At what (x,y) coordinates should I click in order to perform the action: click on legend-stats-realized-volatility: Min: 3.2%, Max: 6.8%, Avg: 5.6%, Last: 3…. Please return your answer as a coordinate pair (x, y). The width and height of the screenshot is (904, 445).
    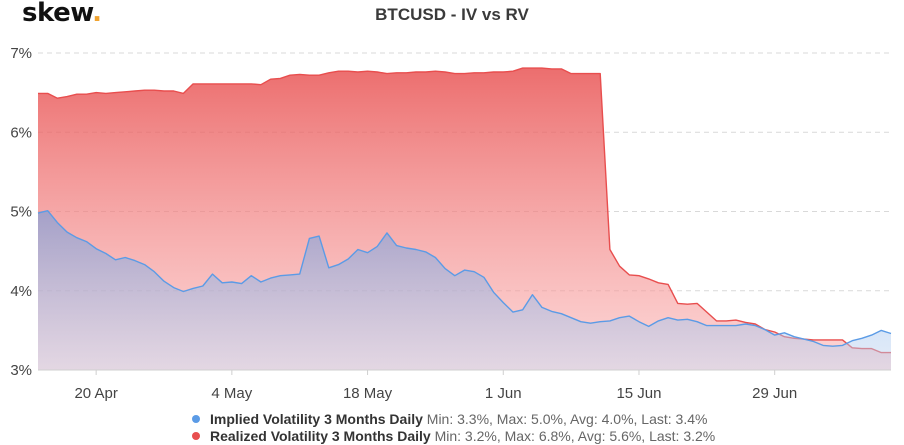
    Looking at the image, I should click on (575, 436).